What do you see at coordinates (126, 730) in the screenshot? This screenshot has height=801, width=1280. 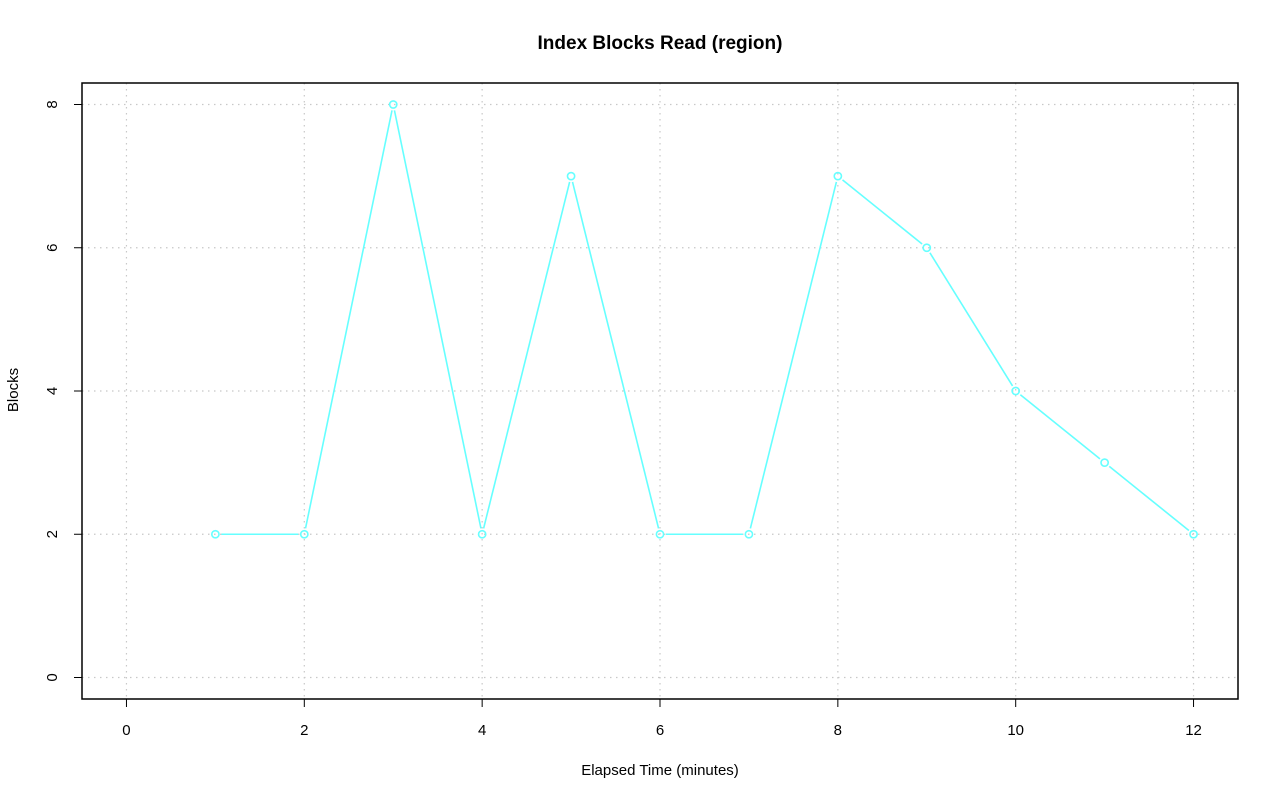 I see `x-tick-label: 0` at bounding box center [126, 730].